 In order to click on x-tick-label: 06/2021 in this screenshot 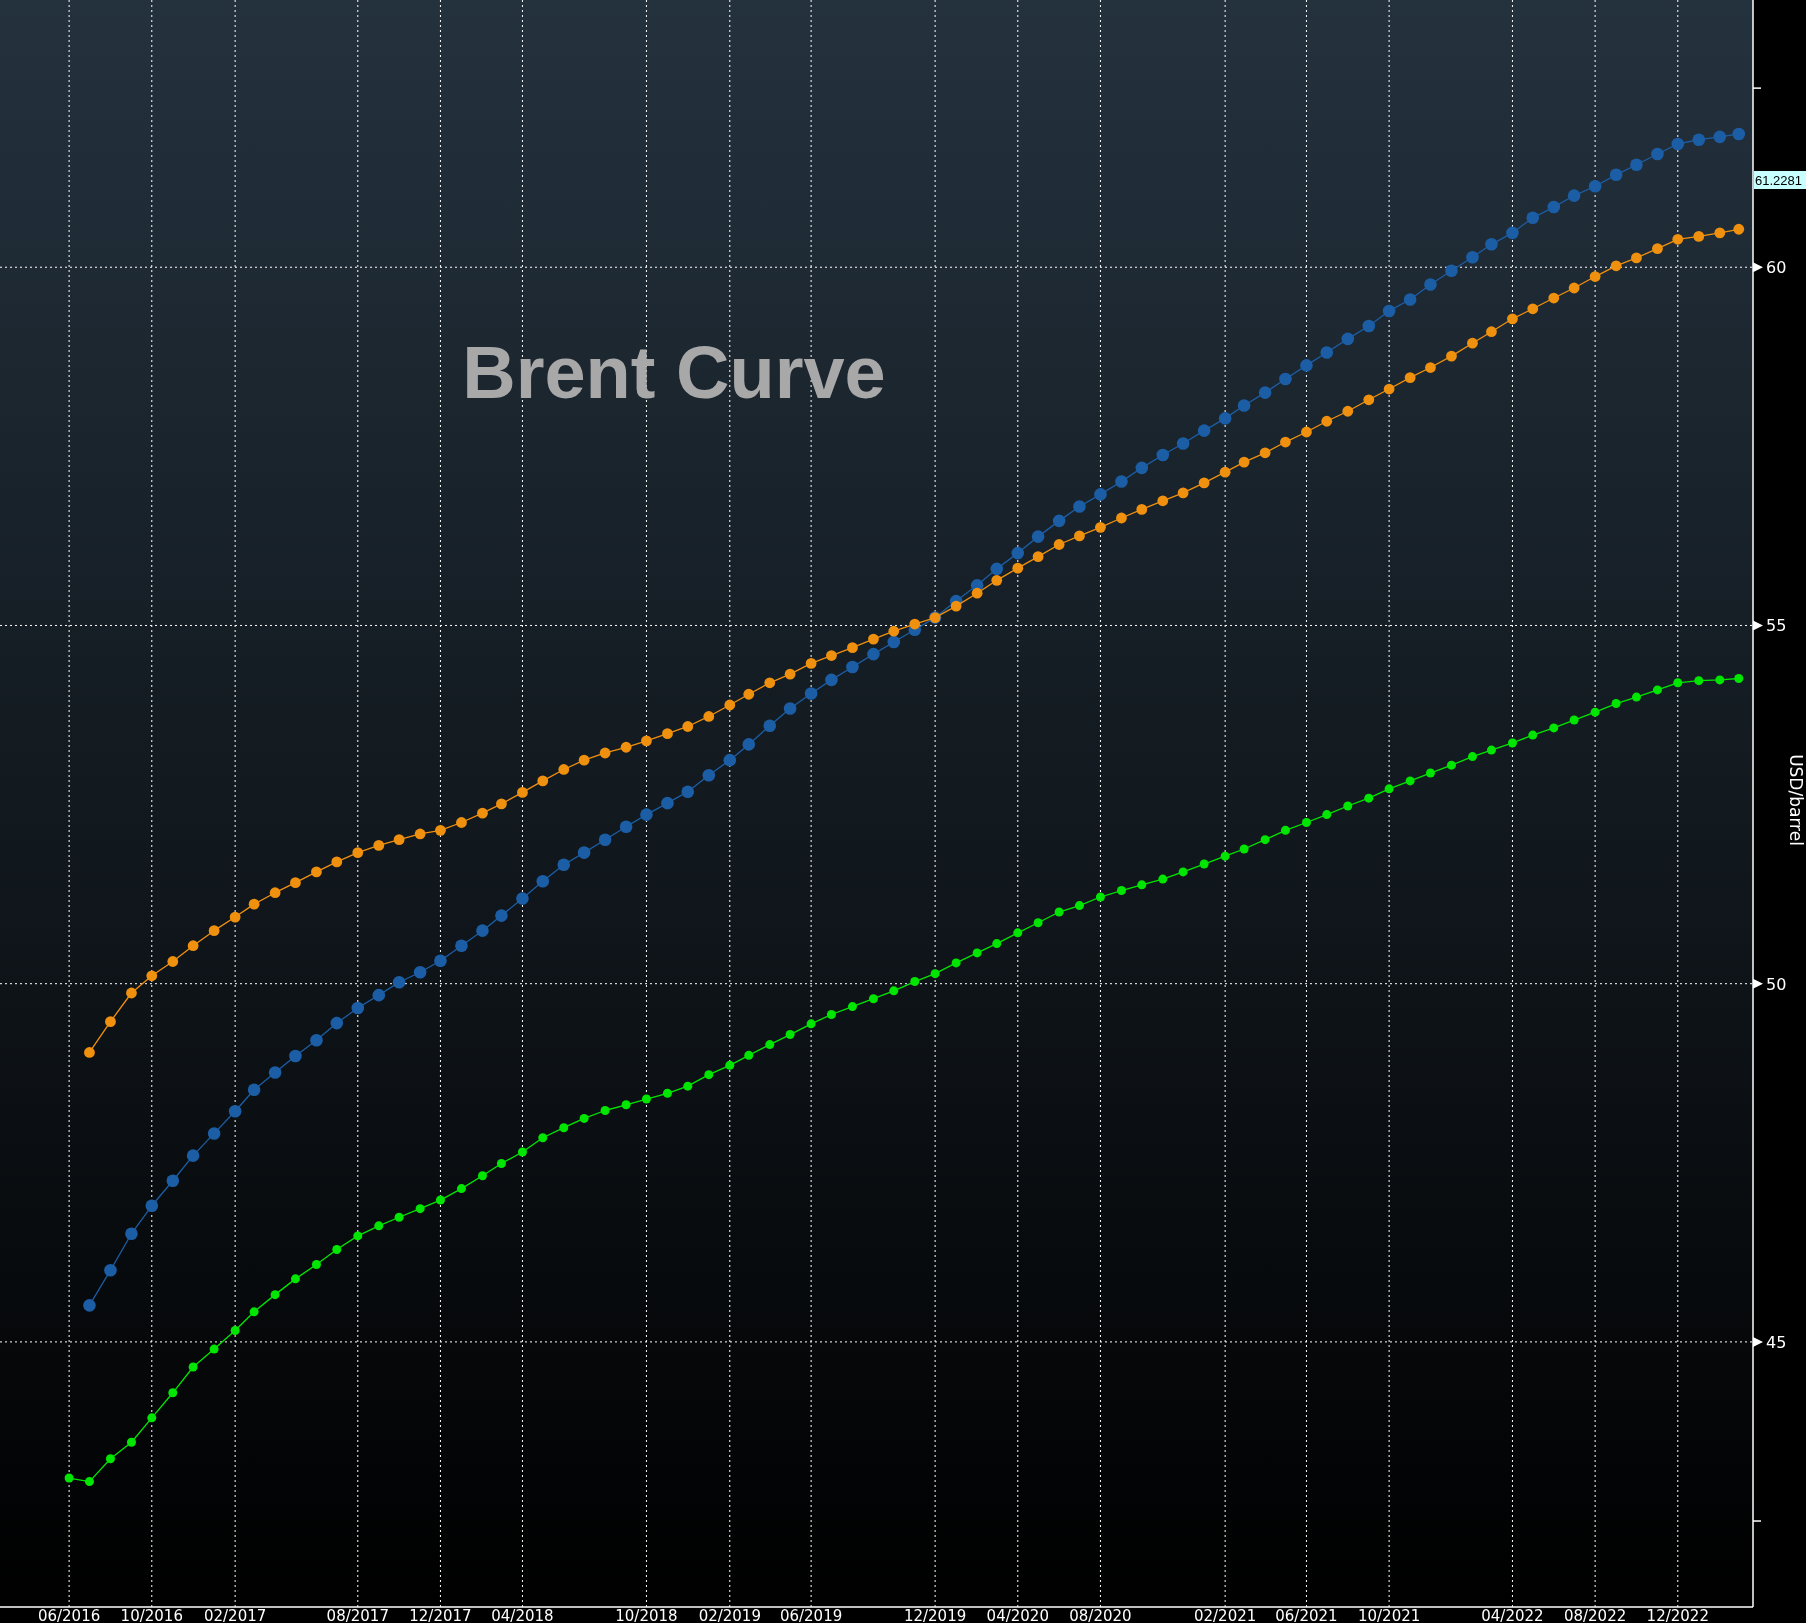, I will do `click(1306, 1615)`.